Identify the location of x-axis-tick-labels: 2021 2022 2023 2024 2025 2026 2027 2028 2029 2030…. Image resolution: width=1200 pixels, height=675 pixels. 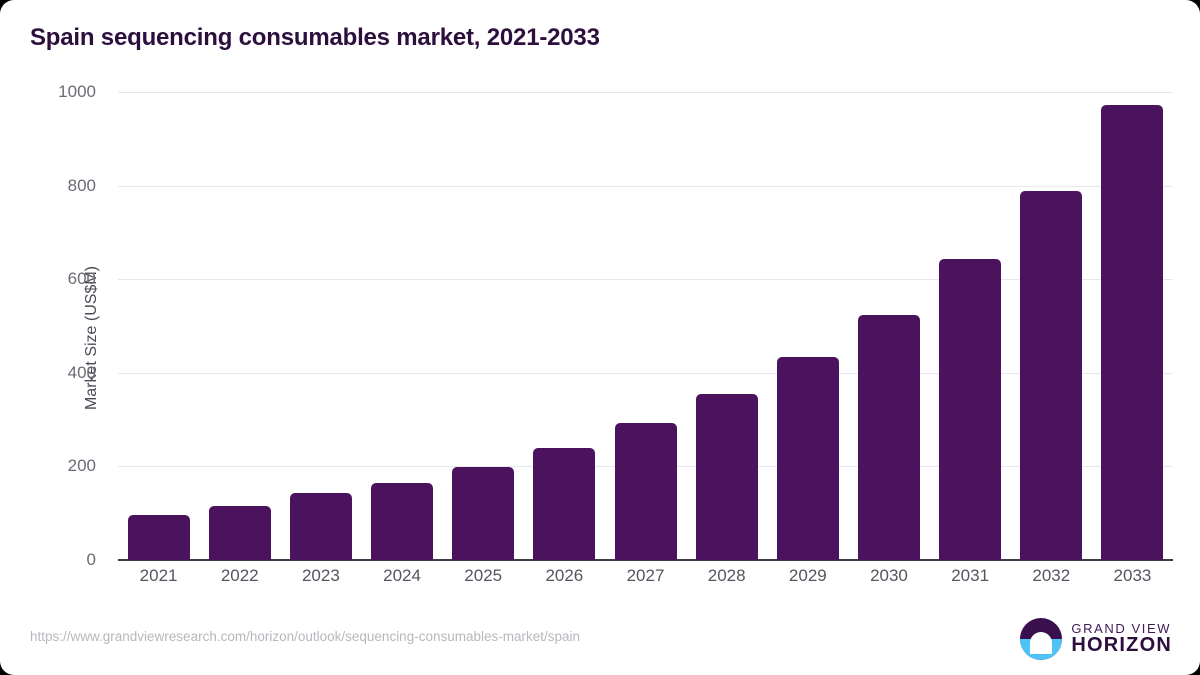
(645, 576).